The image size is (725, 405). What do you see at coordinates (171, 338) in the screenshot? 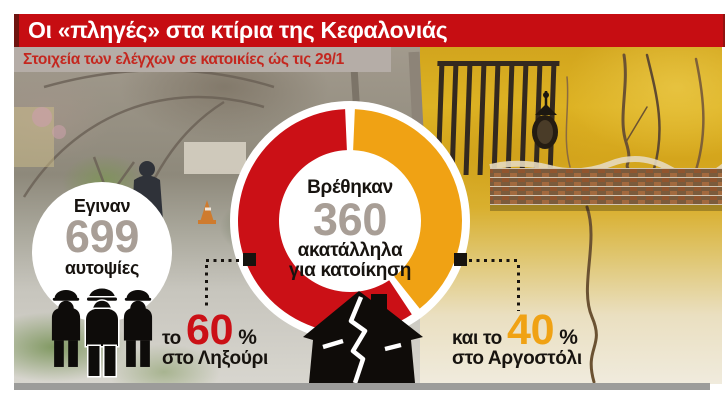
I see `callout-left-prefix: το` at bounding box center [171, 338].